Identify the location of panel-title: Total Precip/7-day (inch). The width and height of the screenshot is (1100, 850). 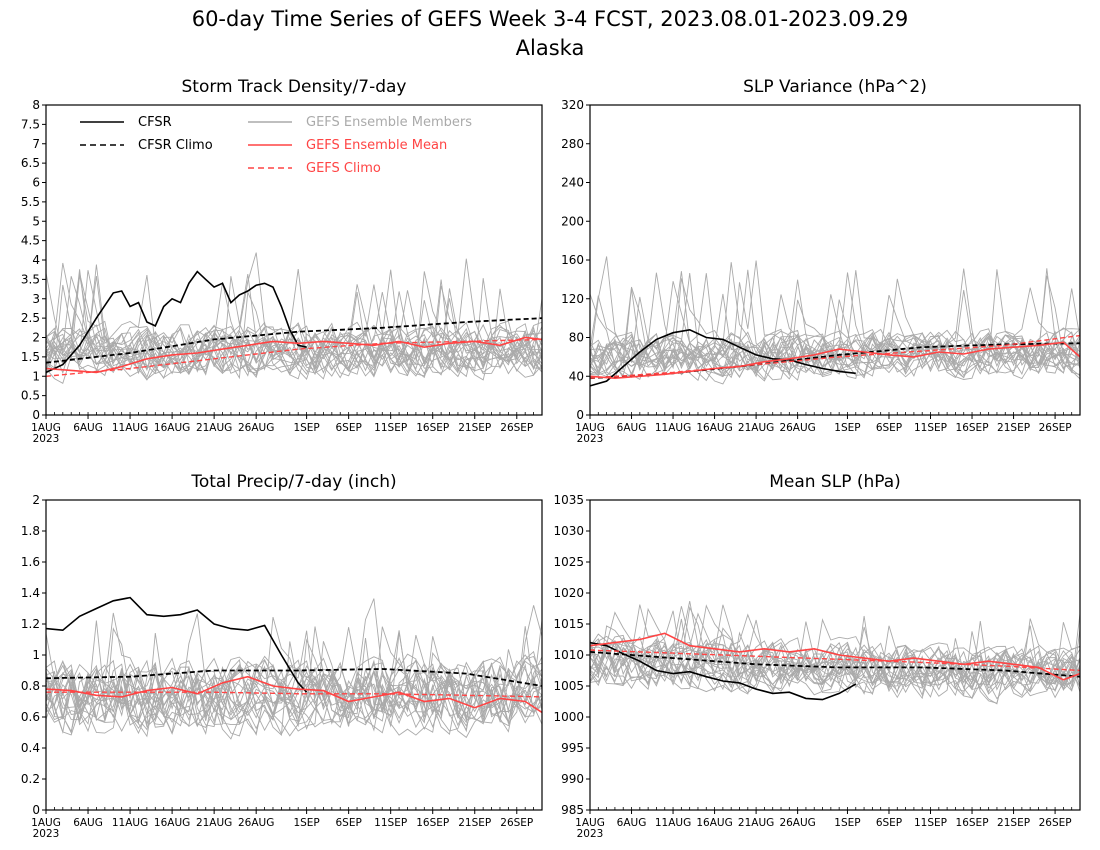
(293, 482).